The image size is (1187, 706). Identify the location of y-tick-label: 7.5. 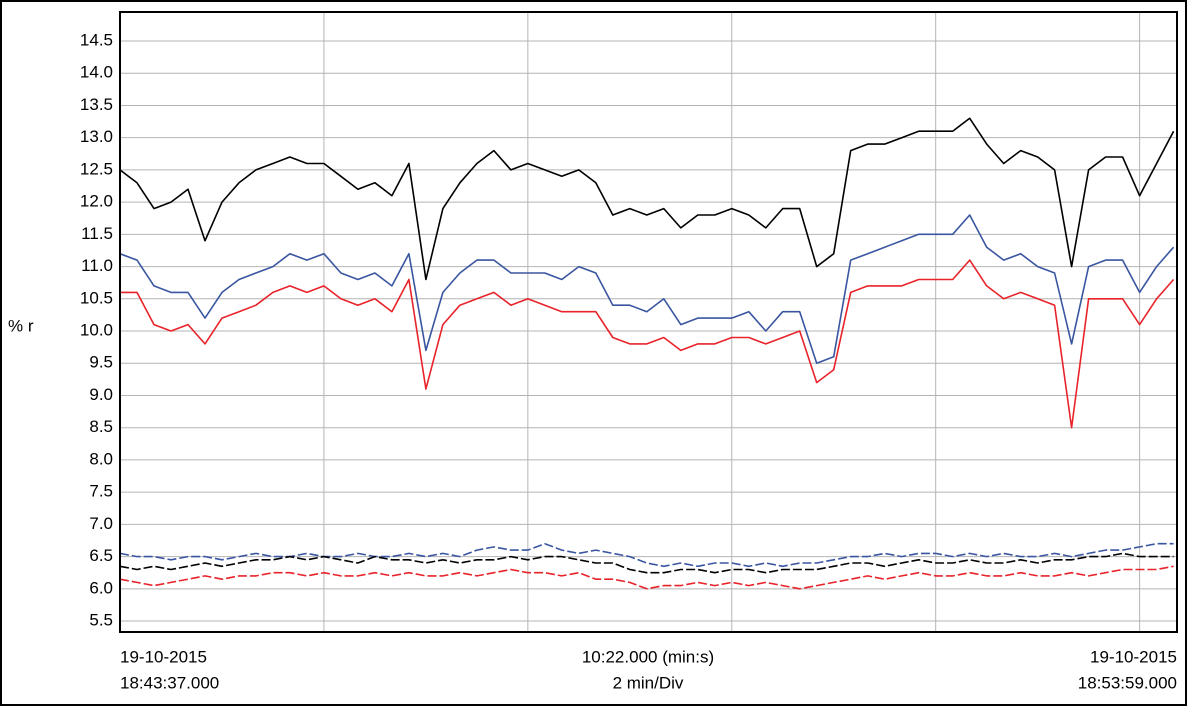
(101, 491).